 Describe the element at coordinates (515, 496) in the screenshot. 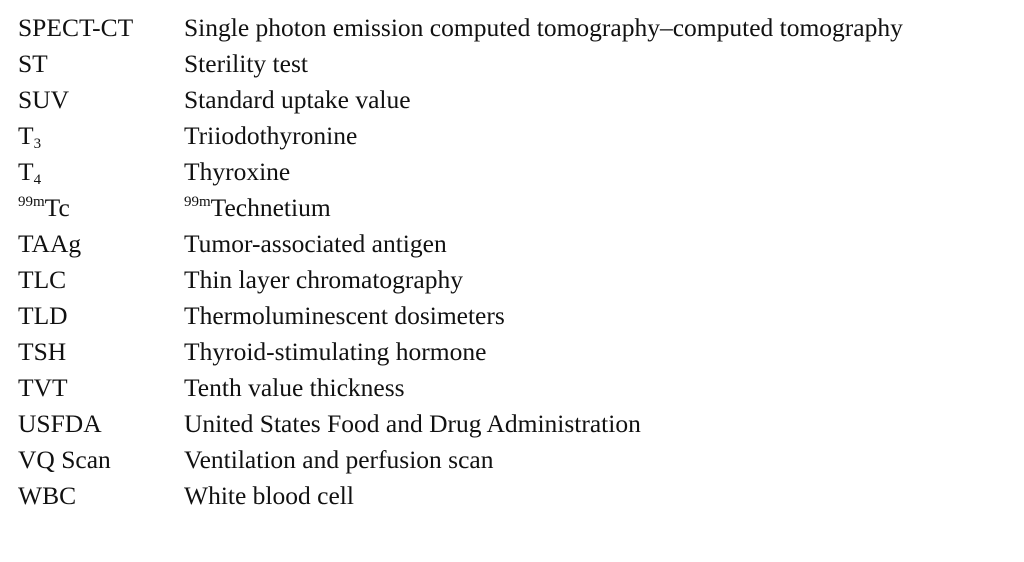

I see `abbreviation-entry: WBC White blood cell` at that location.